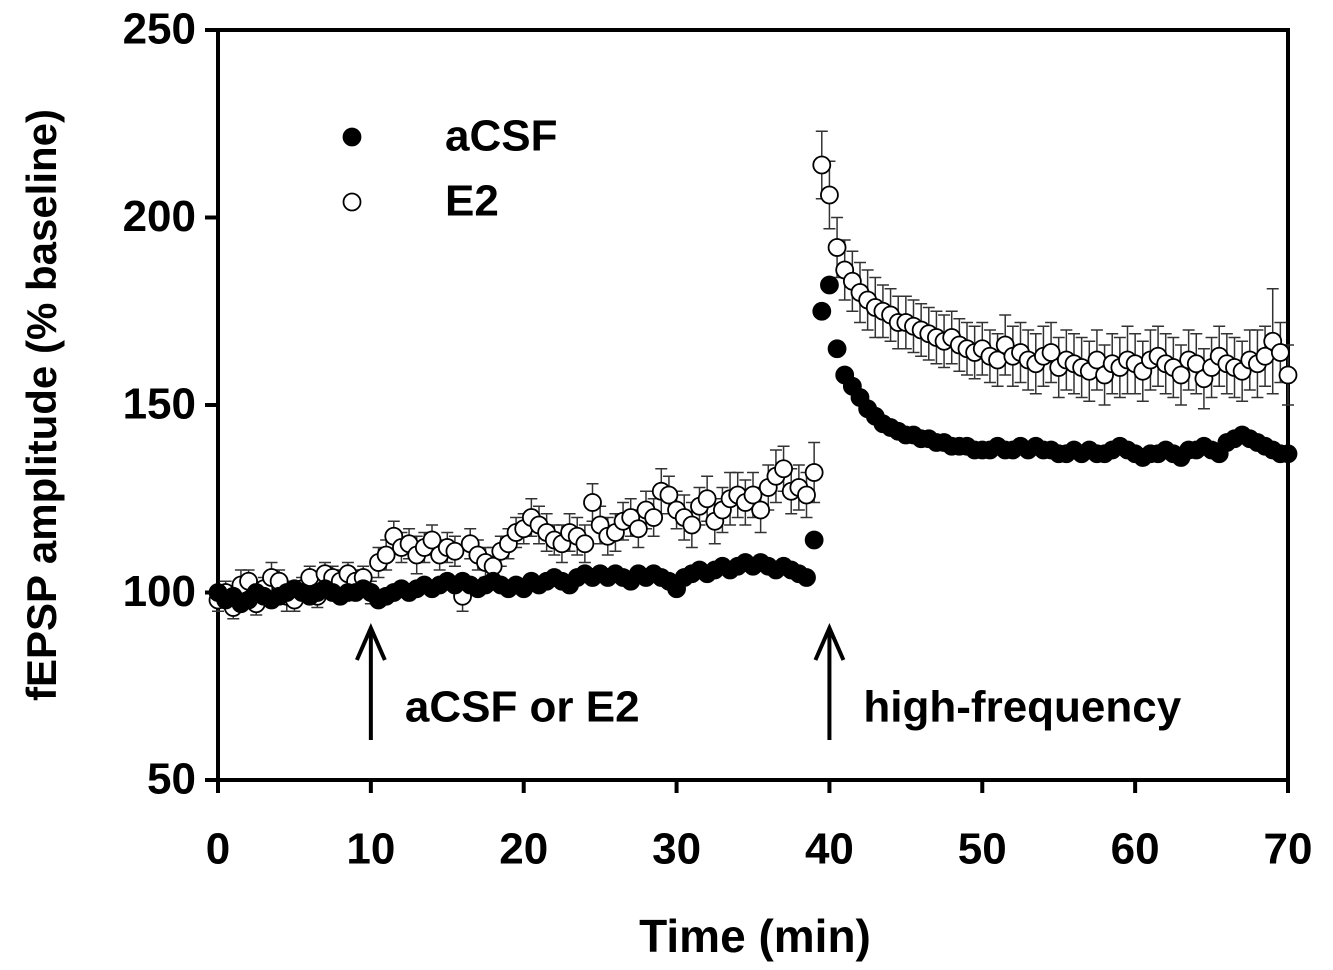 The width and height of the screenshot is (1333, 970). Describe the element at coordinates (501, 136) in the screenshot. I see `legend-label: aCSF` at that location.